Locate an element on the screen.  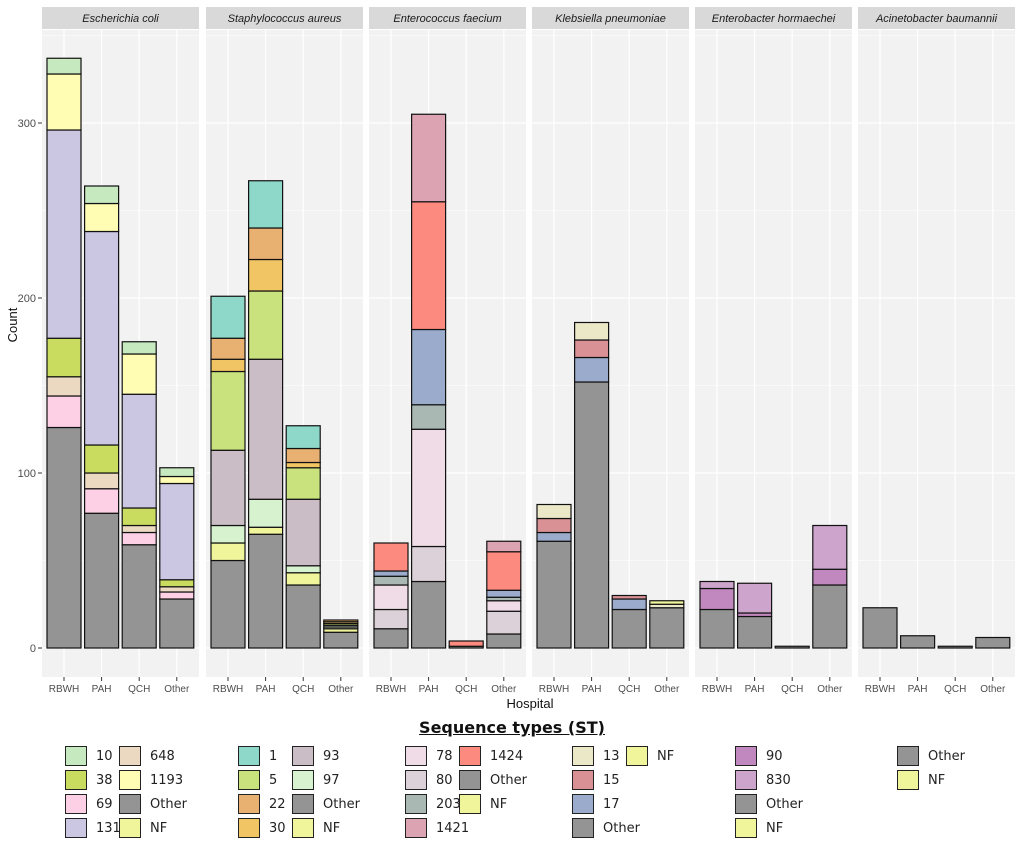
legend-label: 38 is located at coordinates (104, 780).